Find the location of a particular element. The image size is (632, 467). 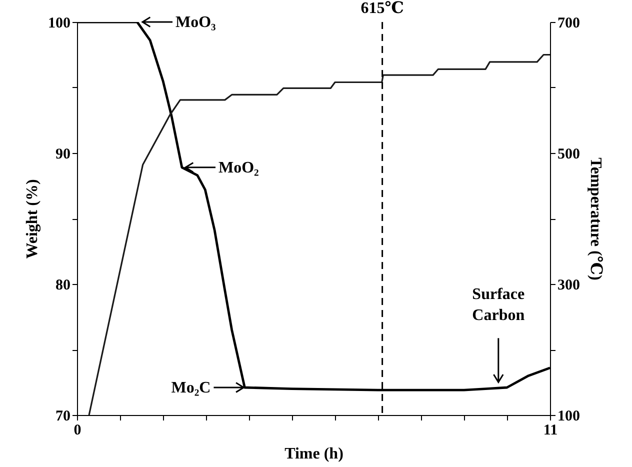

annotation: Mo₂C is located at coordinates (191, 387).